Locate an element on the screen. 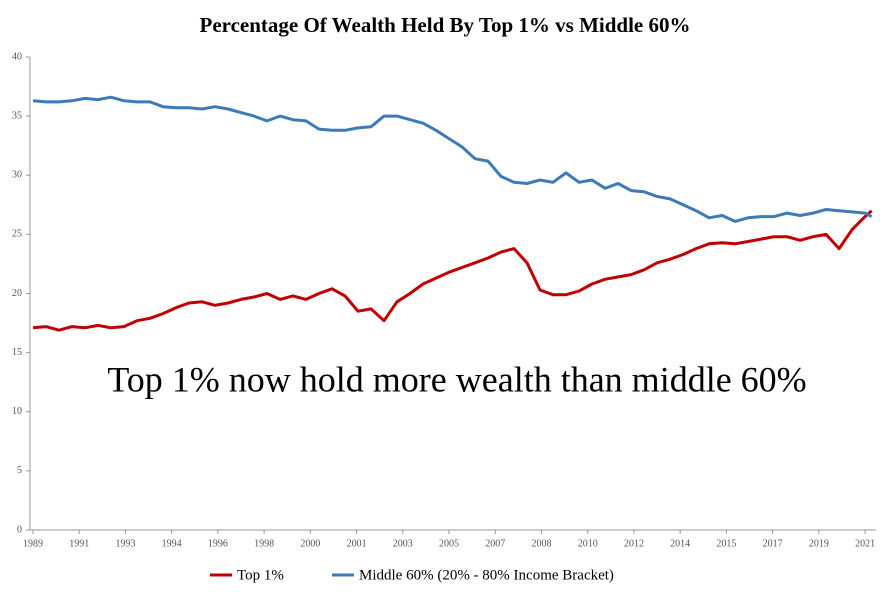 The height and width of the screenshot is (597, 890). y-tick-label: 20 is located at coordinates (17, 293).